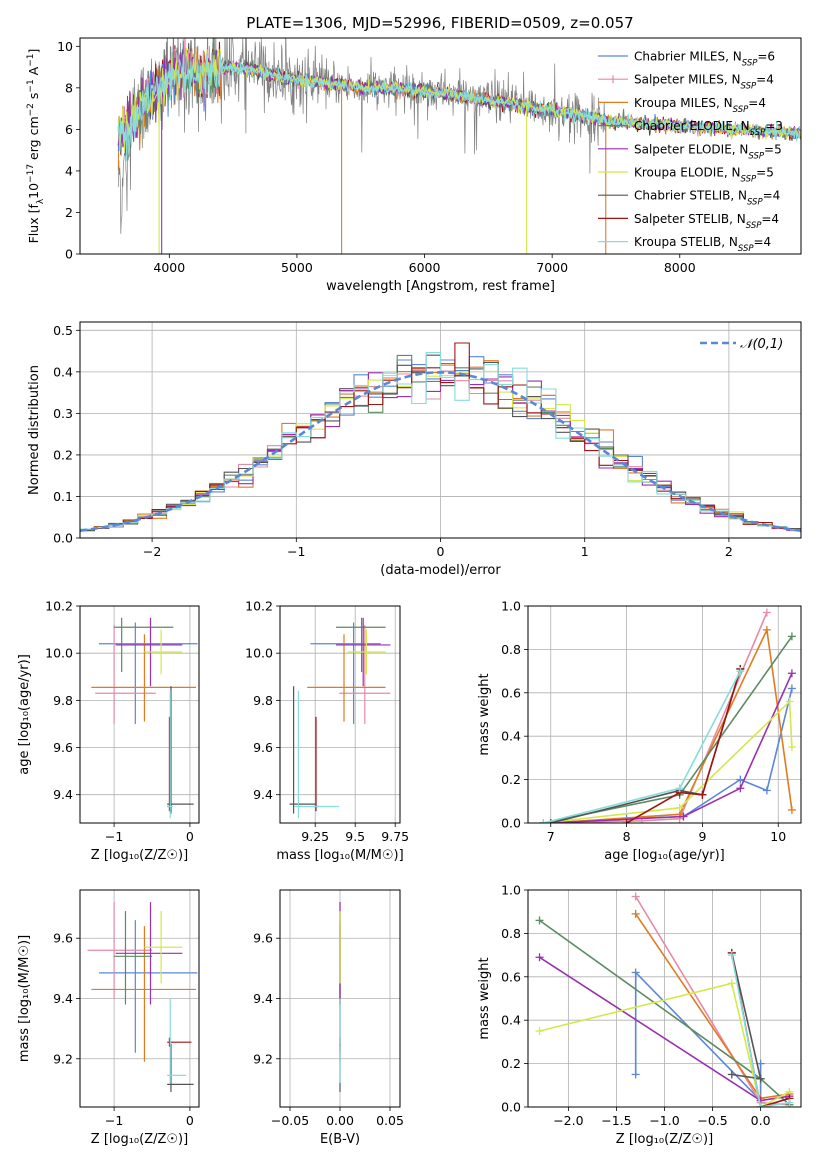 The image size is (819, 1170). What do you see at coordinates (761, 344) in the screenshot?
I see `legend-label-normal: 𝒩(0,1)` at bounding box center [761, 344].